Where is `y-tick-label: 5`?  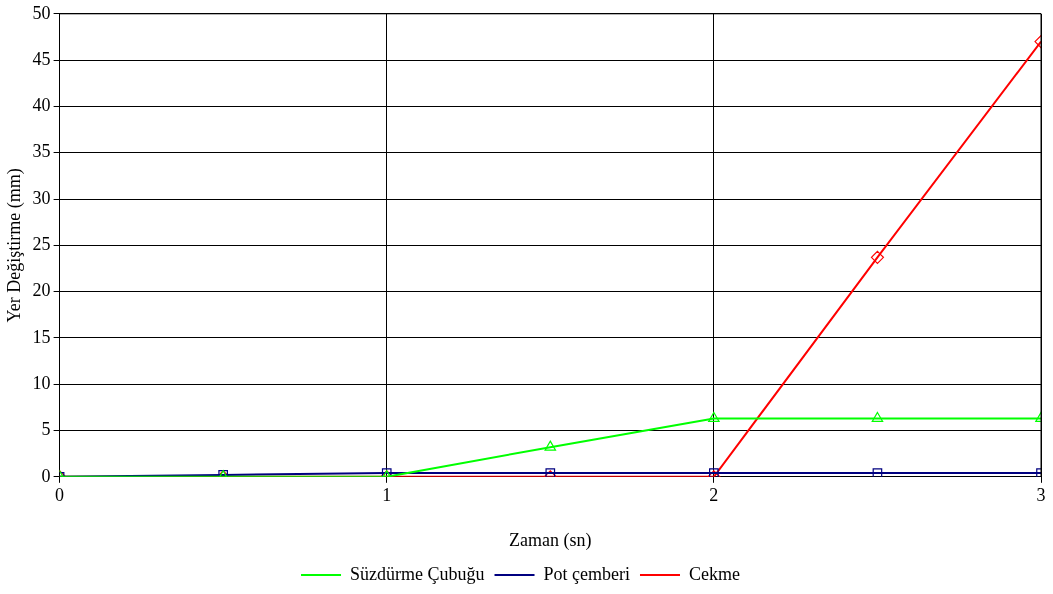 y-tick-label: 5 is located at coordinates (46, 429).